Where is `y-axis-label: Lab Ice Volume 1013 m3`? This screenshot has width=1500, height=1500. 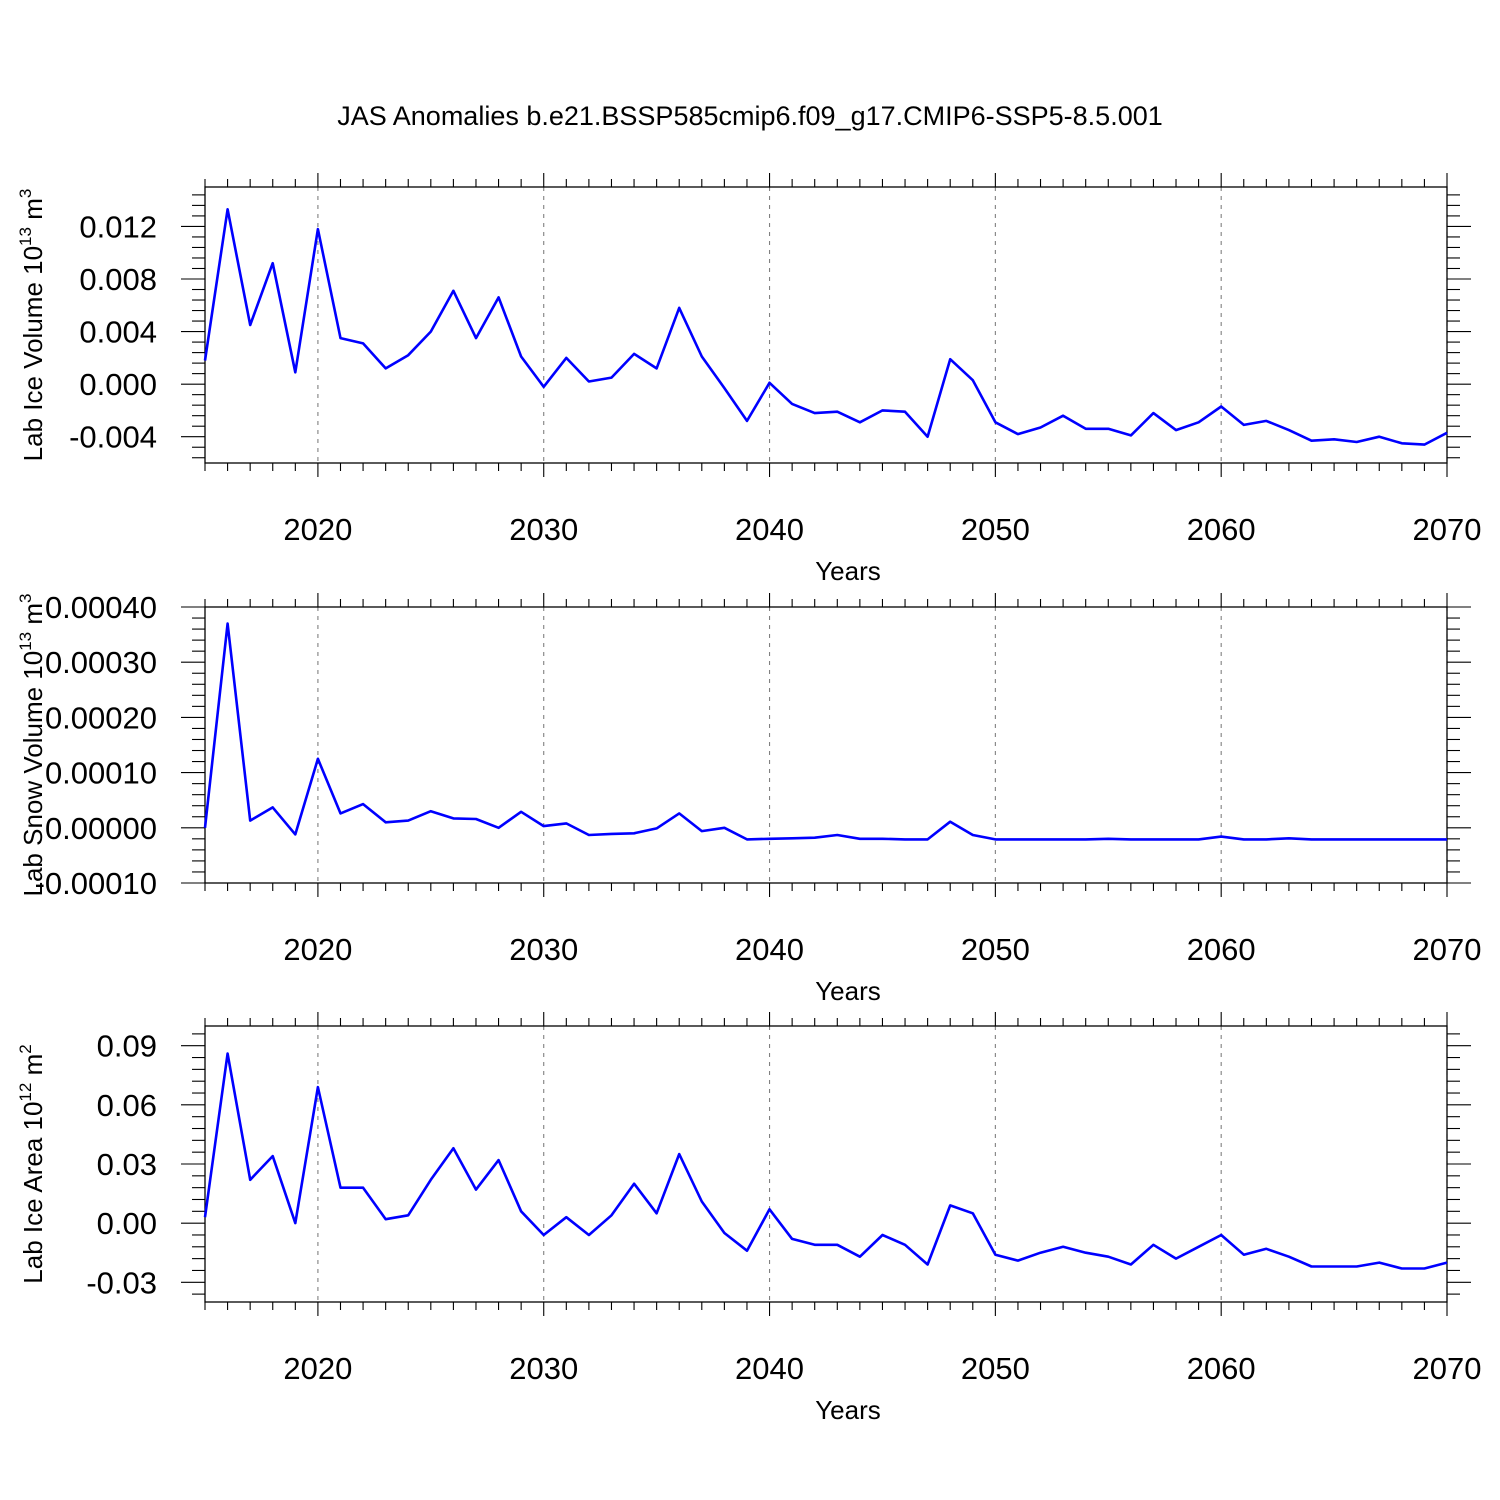 y-axis-label: Lab Ice Volume 1013 m3 is located at coordinates (32, 325).